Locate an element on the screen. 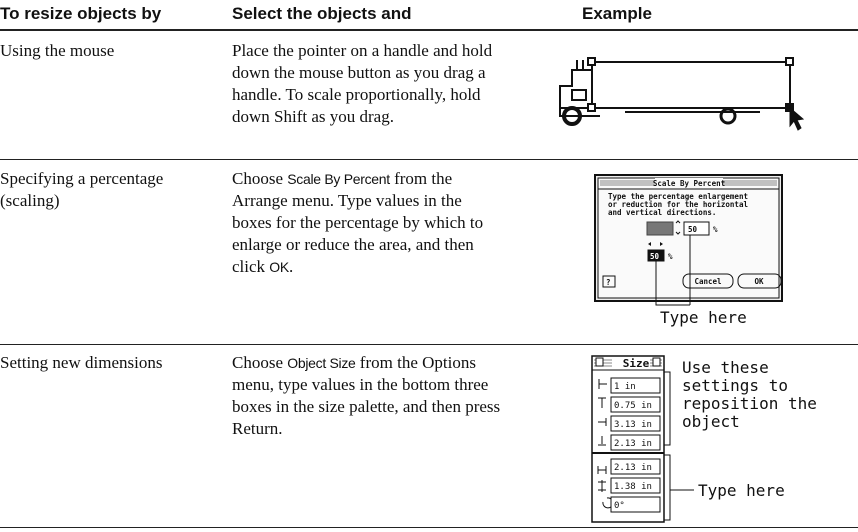  dialog-title: Scale By Percent is located at coordinates (689, 183).